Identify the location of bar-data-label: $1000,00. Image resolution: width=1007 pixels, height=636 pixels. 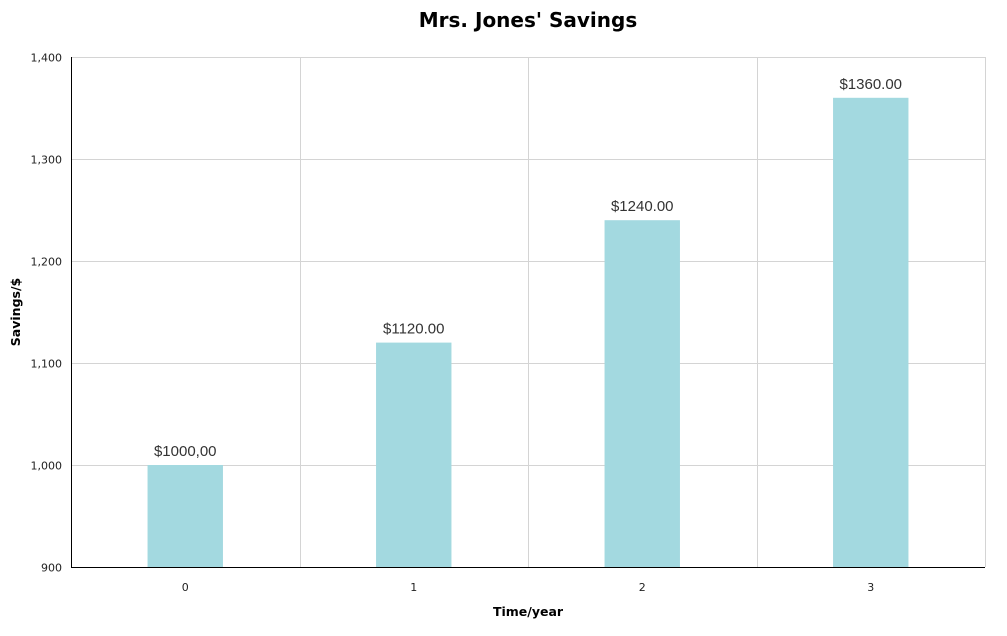
(185, 451).